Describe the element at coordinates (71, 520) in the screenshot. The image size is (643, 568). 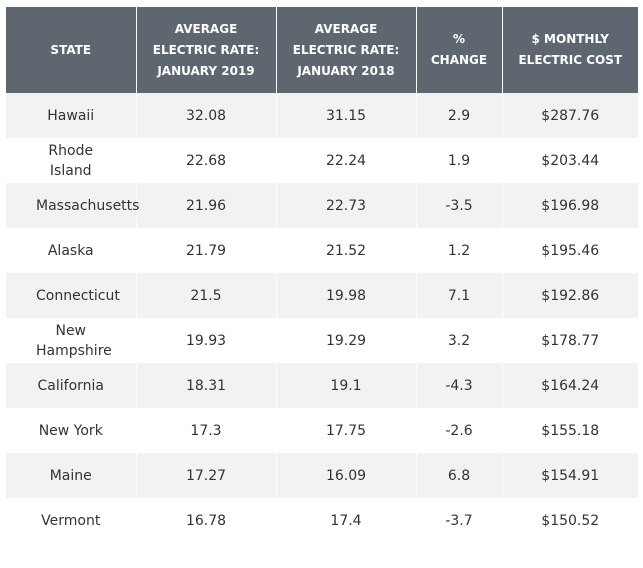
I see `state-cell: Vermont` at that location.